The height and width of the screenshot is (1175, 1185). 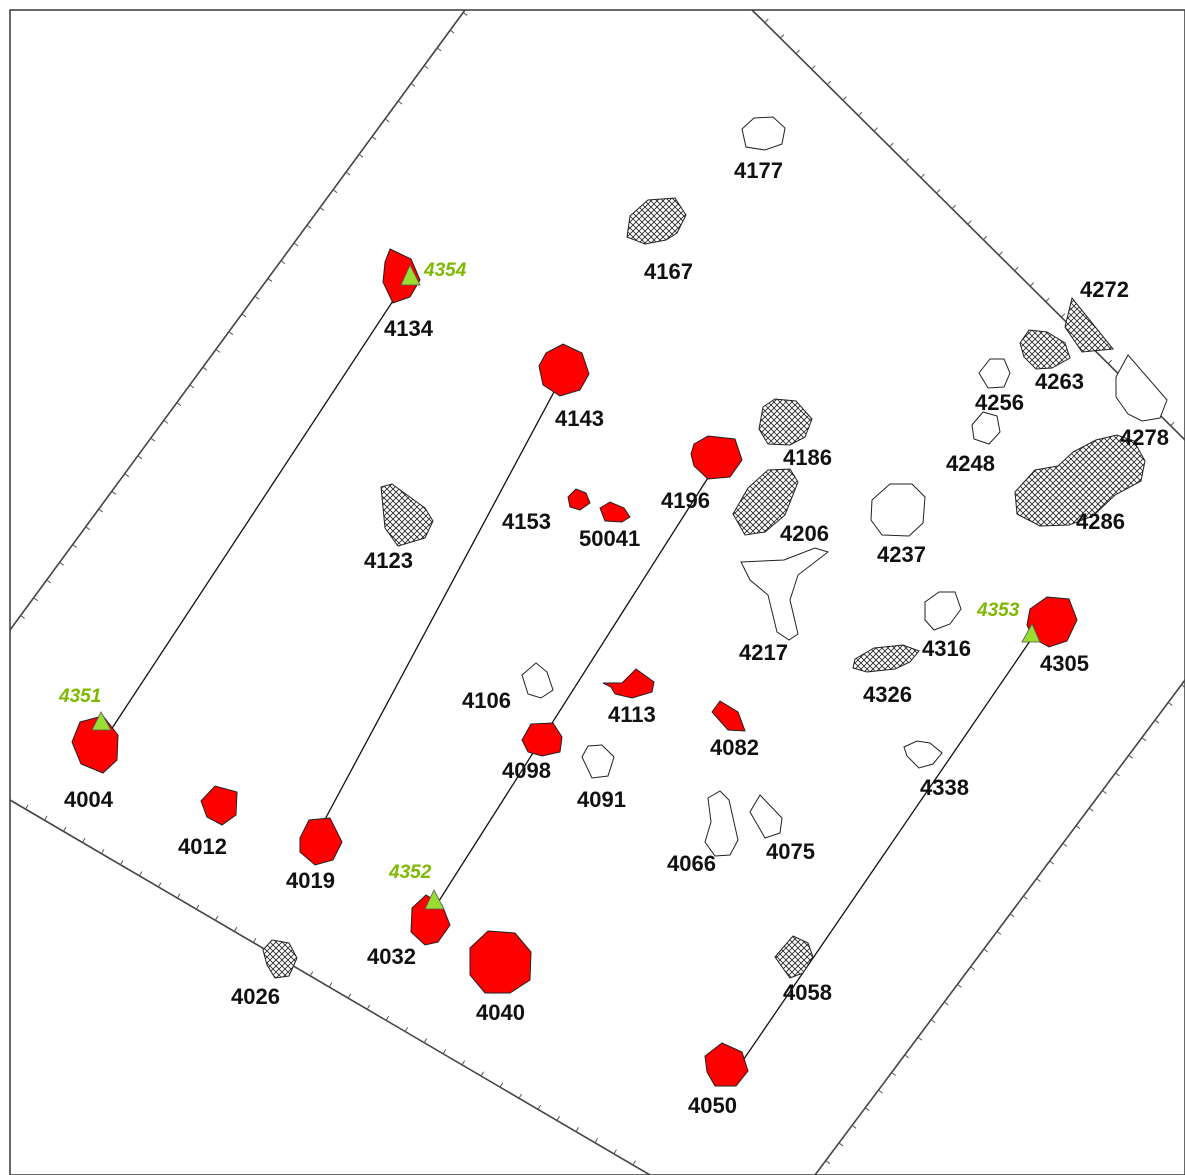 What do you see at coordinates (101, 721) in the screenshot?
I see `marker-4351-triangle` at bounding box center [101, 721].